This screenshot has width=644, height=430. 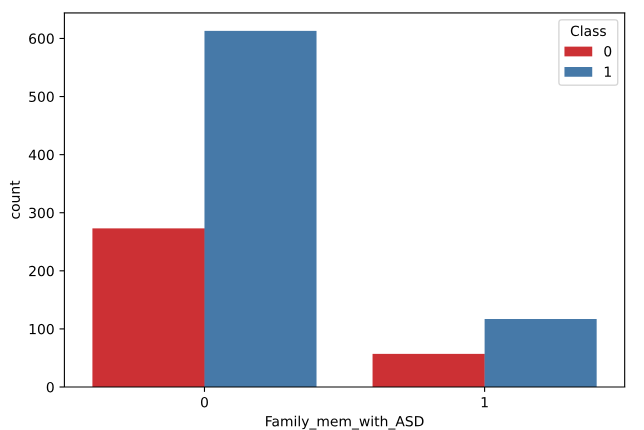 I want to click on y-tick-label: 500, so click(x=41, y=97).